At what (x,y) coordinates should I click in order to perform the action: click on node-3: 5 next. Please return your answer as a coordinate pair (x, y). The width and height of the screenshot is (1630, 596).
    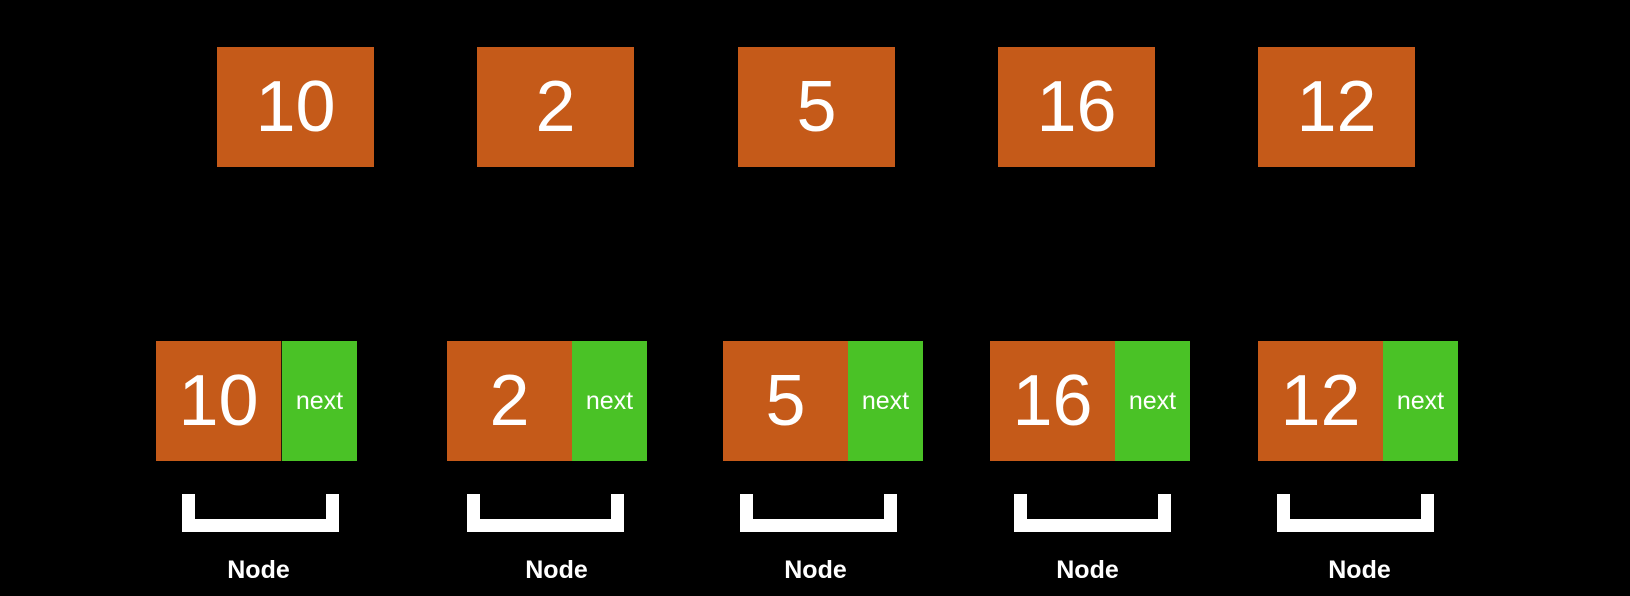
    Looking at the image, I should click on (823, 401).